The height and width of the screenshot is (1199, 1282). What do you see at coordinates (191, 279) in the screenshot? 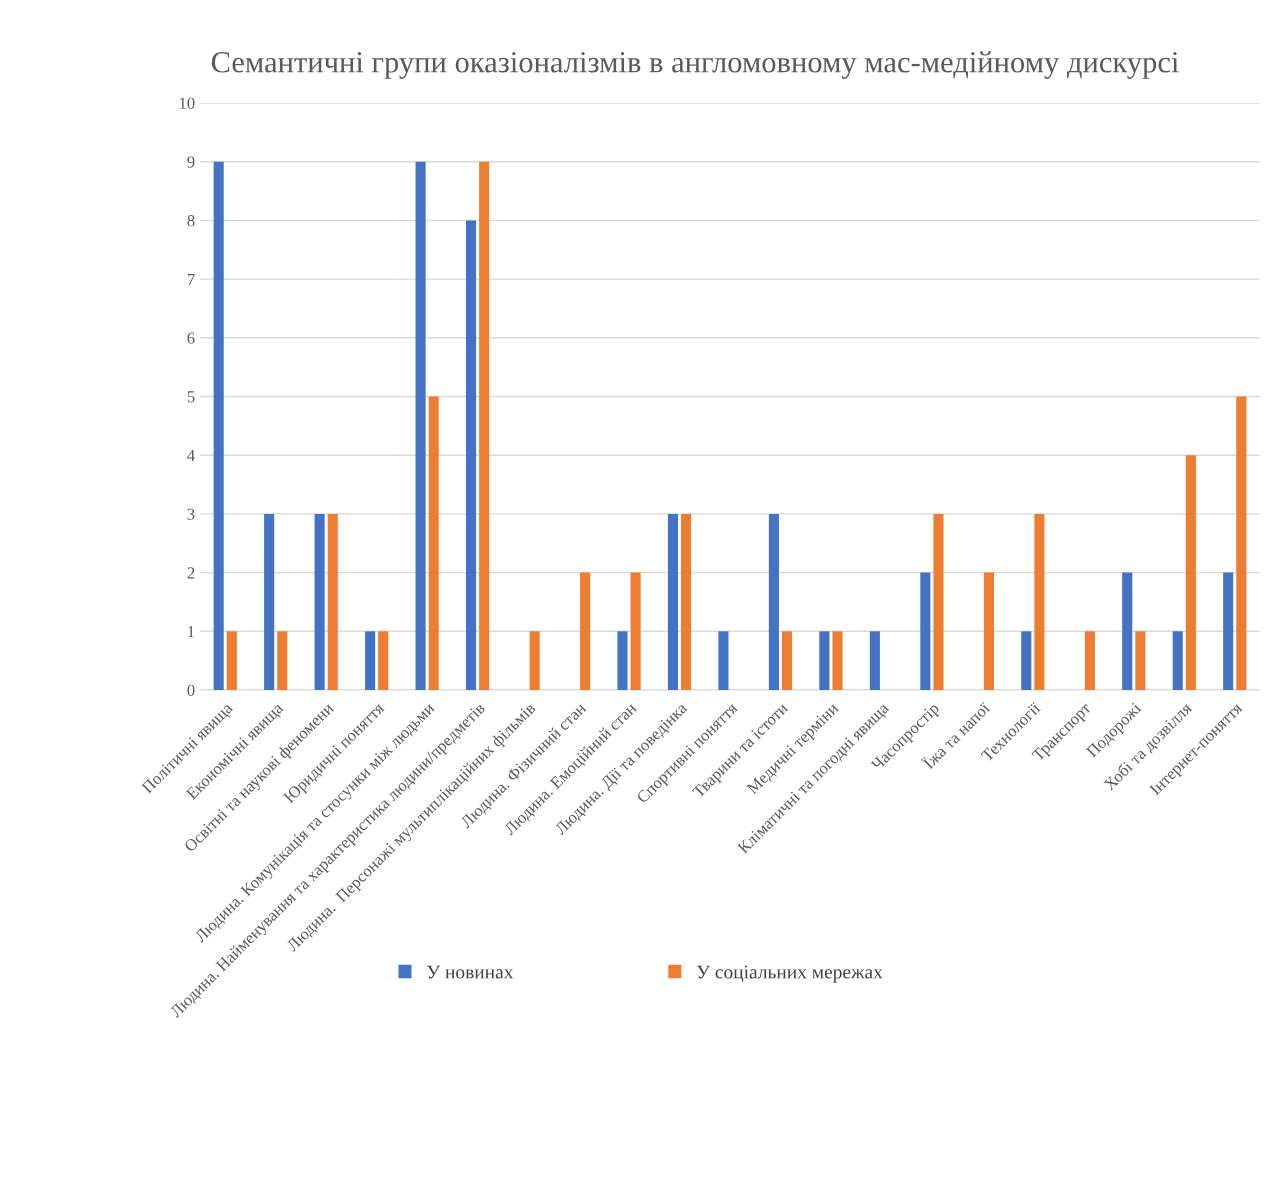
I see `y-tick-label: 7` at bounding box center [191, 279].